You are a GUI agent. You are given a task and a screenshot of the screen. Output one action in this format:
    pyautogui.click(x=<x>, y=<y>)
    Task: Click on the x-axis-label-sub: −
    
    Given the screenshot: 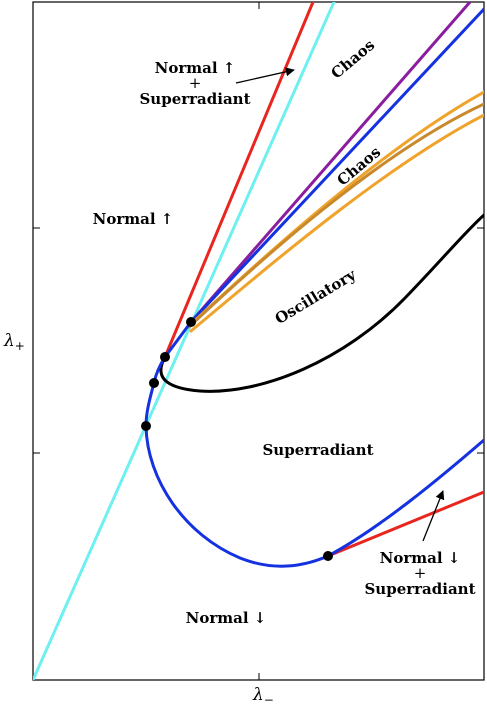 What is the action you would take?
    pyautogui.click(x=269, y=699)
    